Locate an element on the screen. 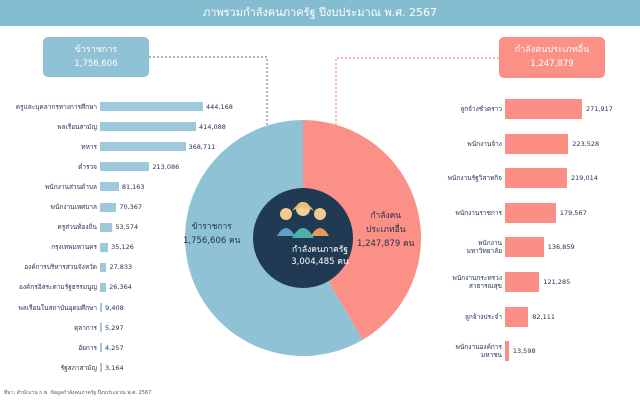 This screenshot has height=403, width=640. people-icon is located at coordinates (303, 220).